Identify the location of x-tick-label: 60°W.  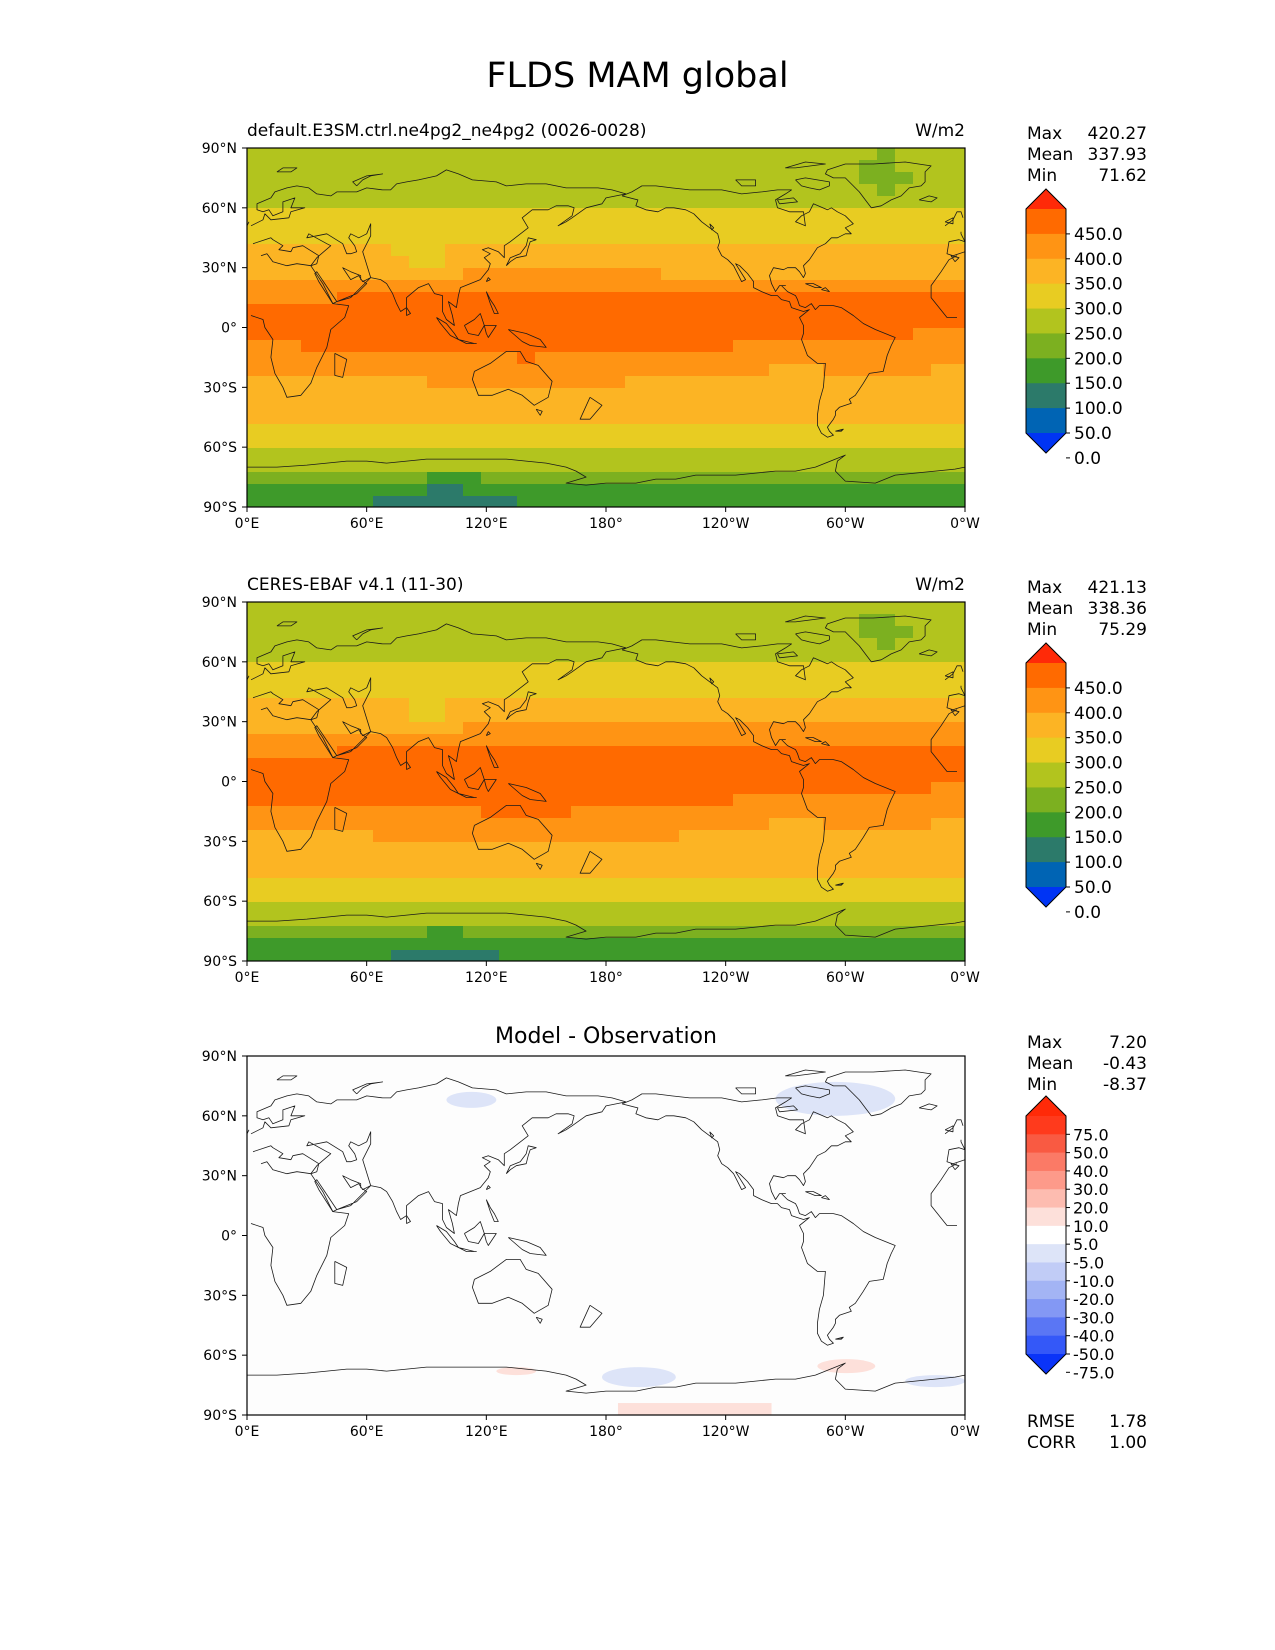
(845, 1432).